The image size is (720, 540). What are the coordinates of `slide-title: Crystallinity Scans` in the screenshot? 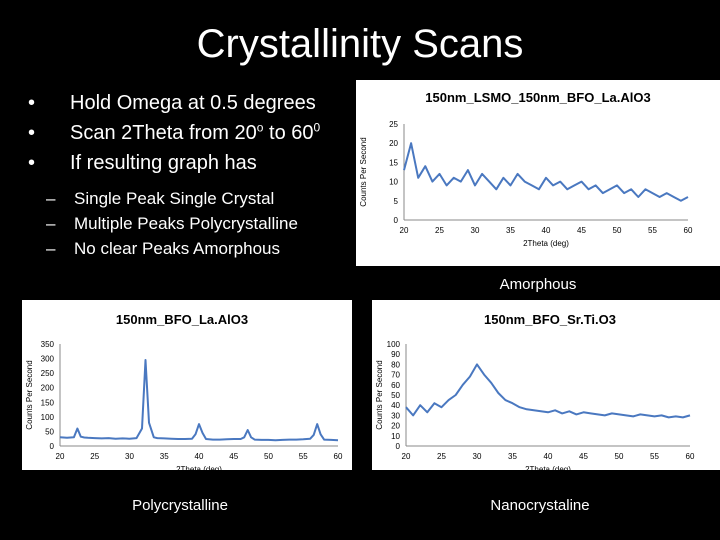 It's located at (360, 44).